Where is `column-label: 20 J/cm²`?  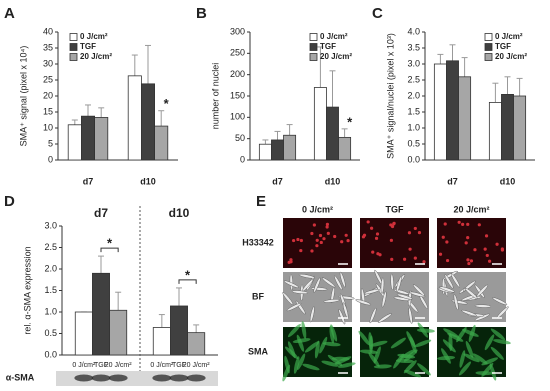
column-label: 20 J/cm² is located at coordinates (471, 209).